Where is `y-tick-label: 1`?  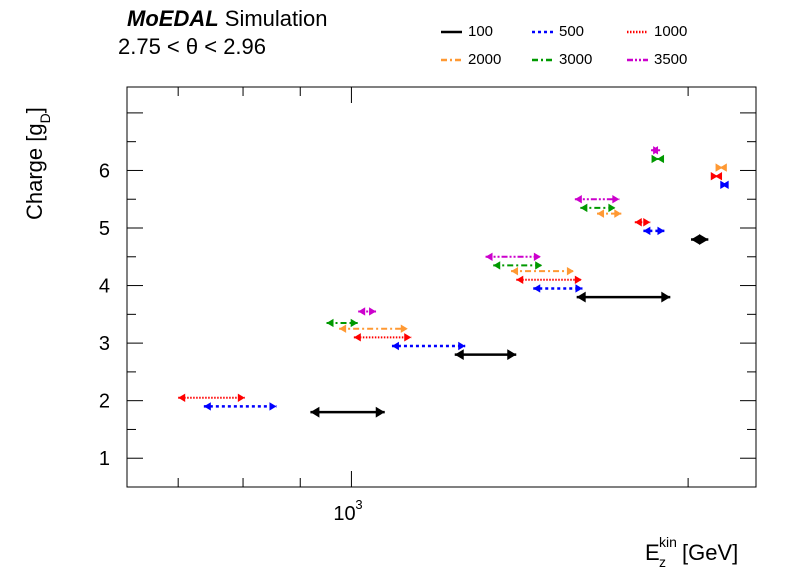 y-tick-label: 1 is located at coordinates (104, 459).